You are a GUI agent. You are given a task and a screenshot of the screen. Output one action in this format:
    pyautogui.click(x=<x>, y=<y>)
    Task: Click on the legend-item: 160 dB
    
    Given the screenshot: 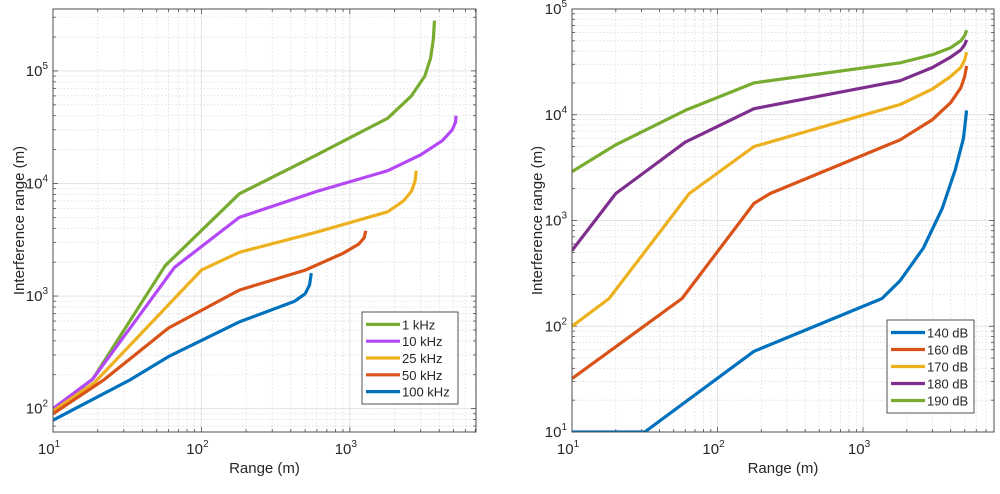 What is the action you would take?
    pyautogui.click(x=929, y=350)
    